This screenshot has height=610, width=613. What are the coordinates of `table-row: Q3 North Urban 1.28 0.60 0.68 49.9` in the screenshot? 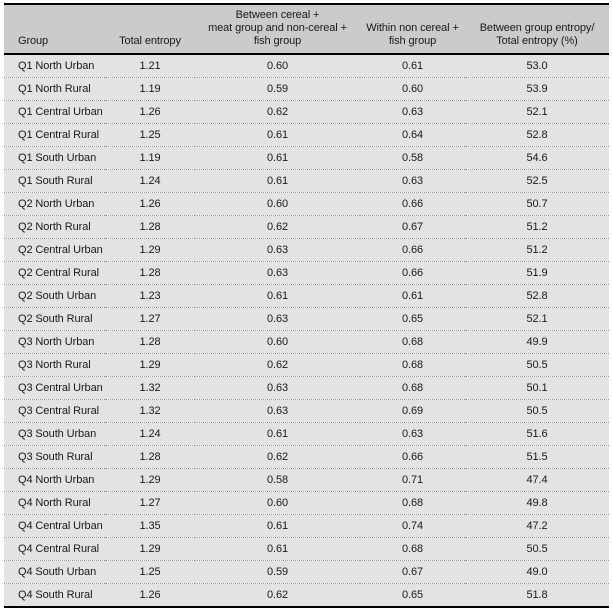 It's located at (306, 342).